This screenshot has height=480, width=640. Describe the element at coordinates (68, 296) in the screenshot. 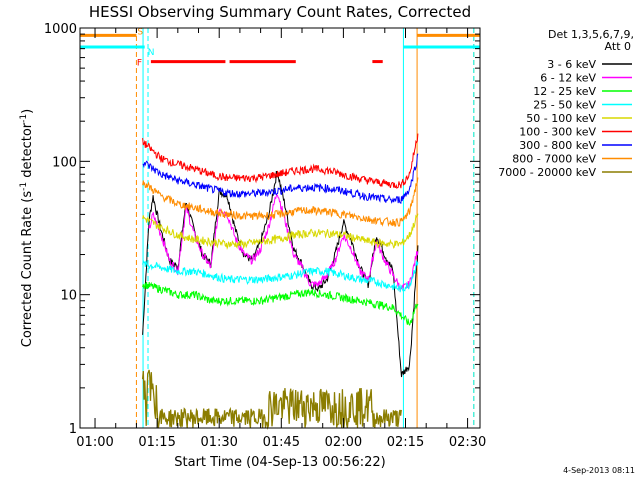

I see `y-tick-label-1: 10` at that location.